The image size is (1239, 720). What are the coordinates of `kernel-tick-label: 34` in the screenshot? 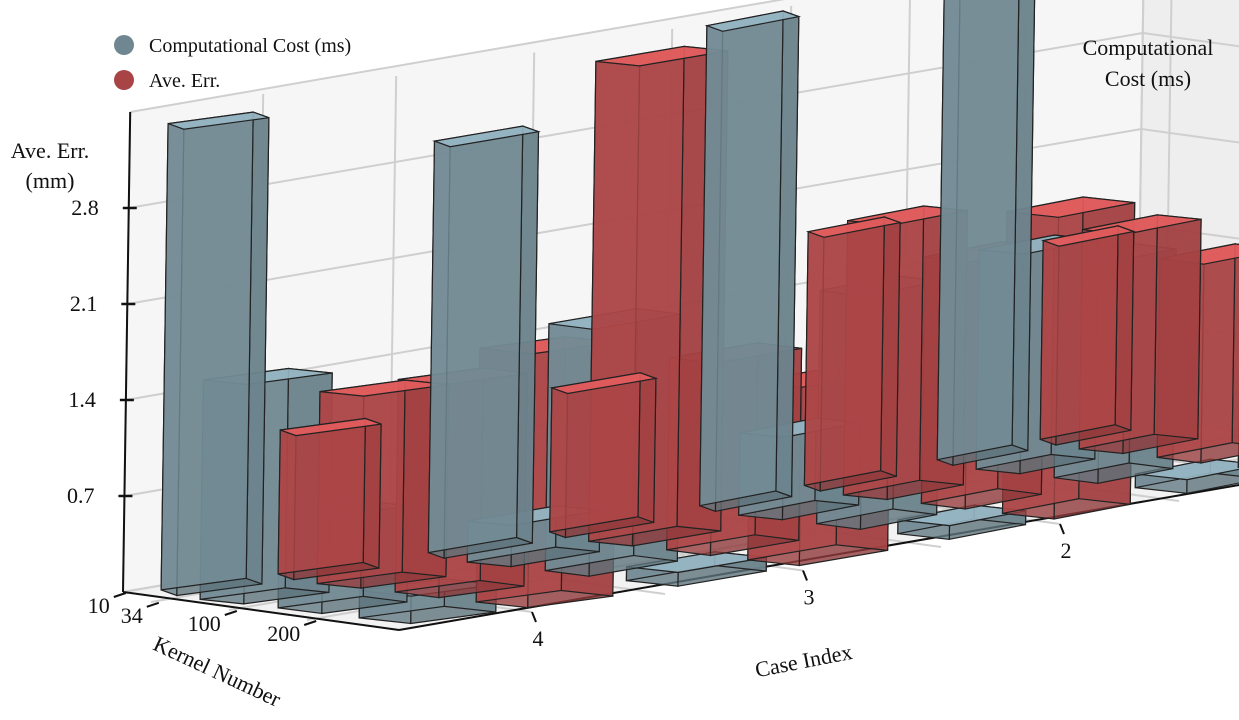 It's located at (132, 615).